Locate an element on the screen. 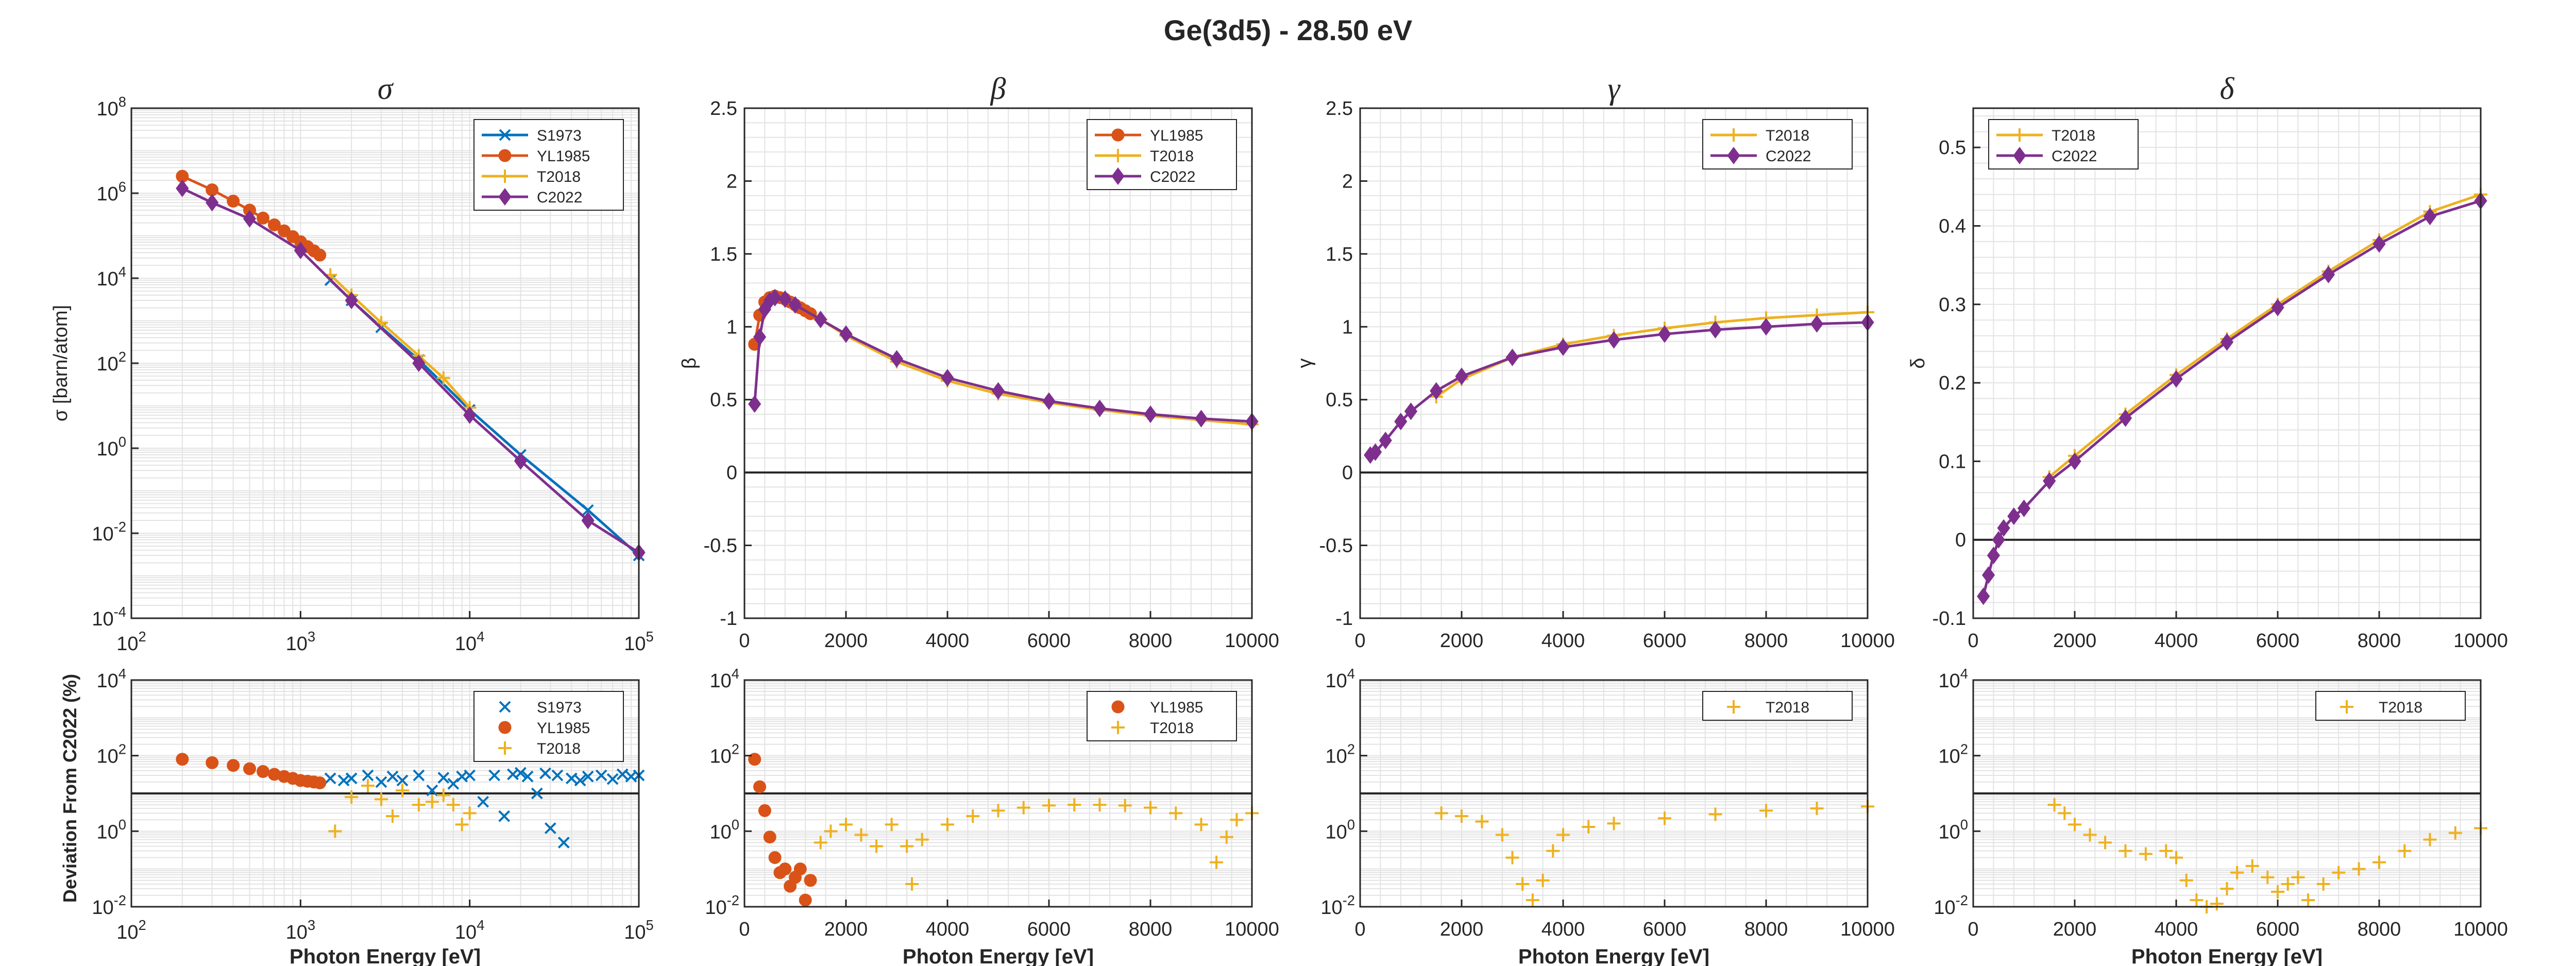  y-tick-label: 10² is located at coordinates (112, 362).